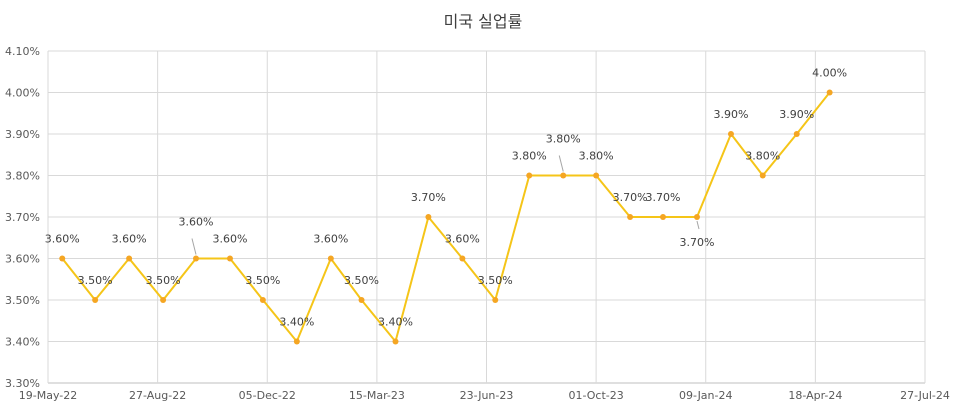 The height and width of the screenshot is (415, 966). Describe the element at coordinates (487, 395) in the screenshot. I see `x-tick-label: 23-Jun-23` at that location.